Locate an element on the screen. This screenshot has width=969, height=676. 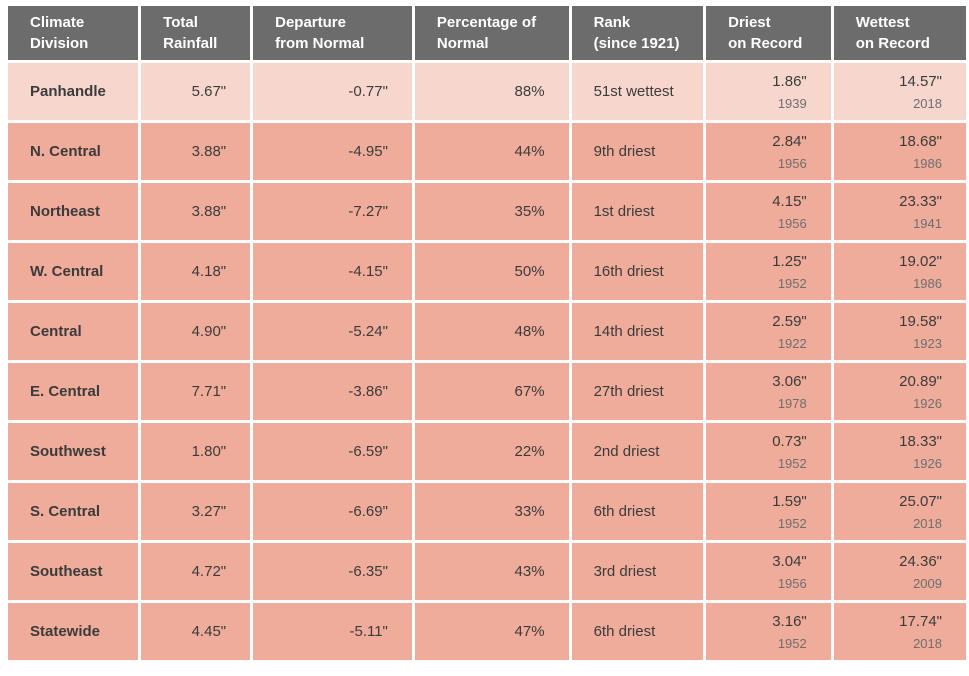
departure-value-cell: -0.77" is located at coordinates (332, 91).